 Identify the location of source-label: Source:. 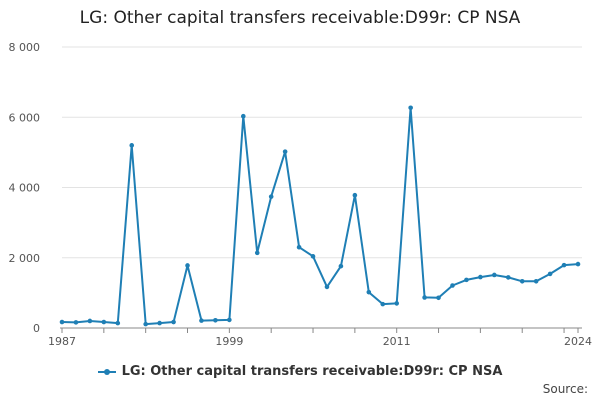
(565, 389).